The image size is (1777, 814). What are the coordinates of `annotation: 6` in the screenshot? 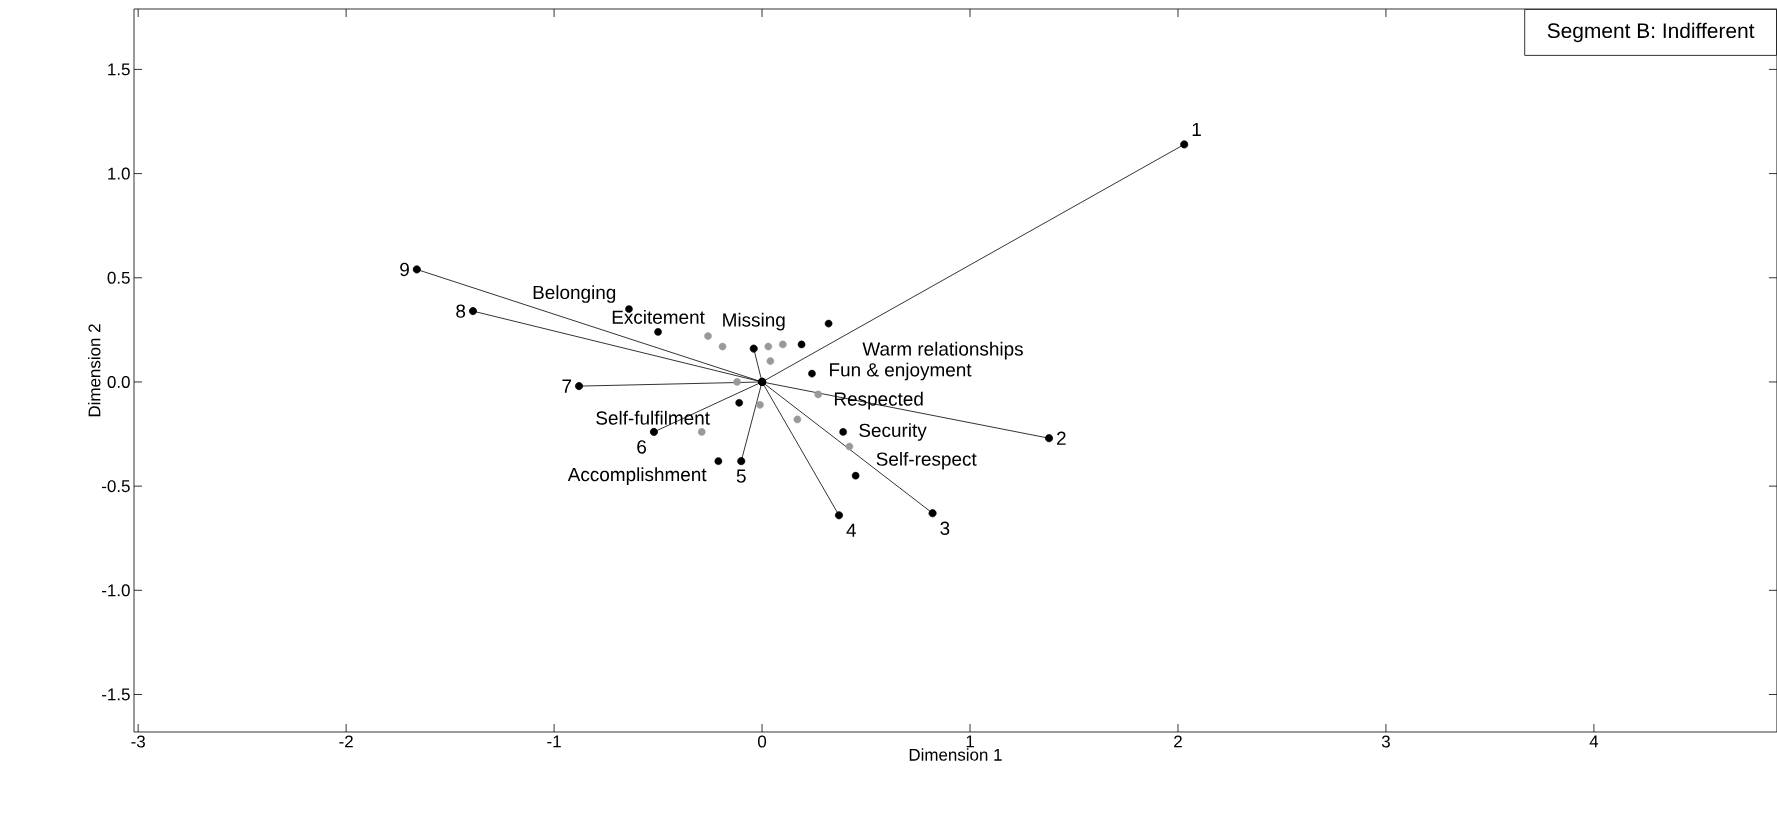 It's located at (642, 447).